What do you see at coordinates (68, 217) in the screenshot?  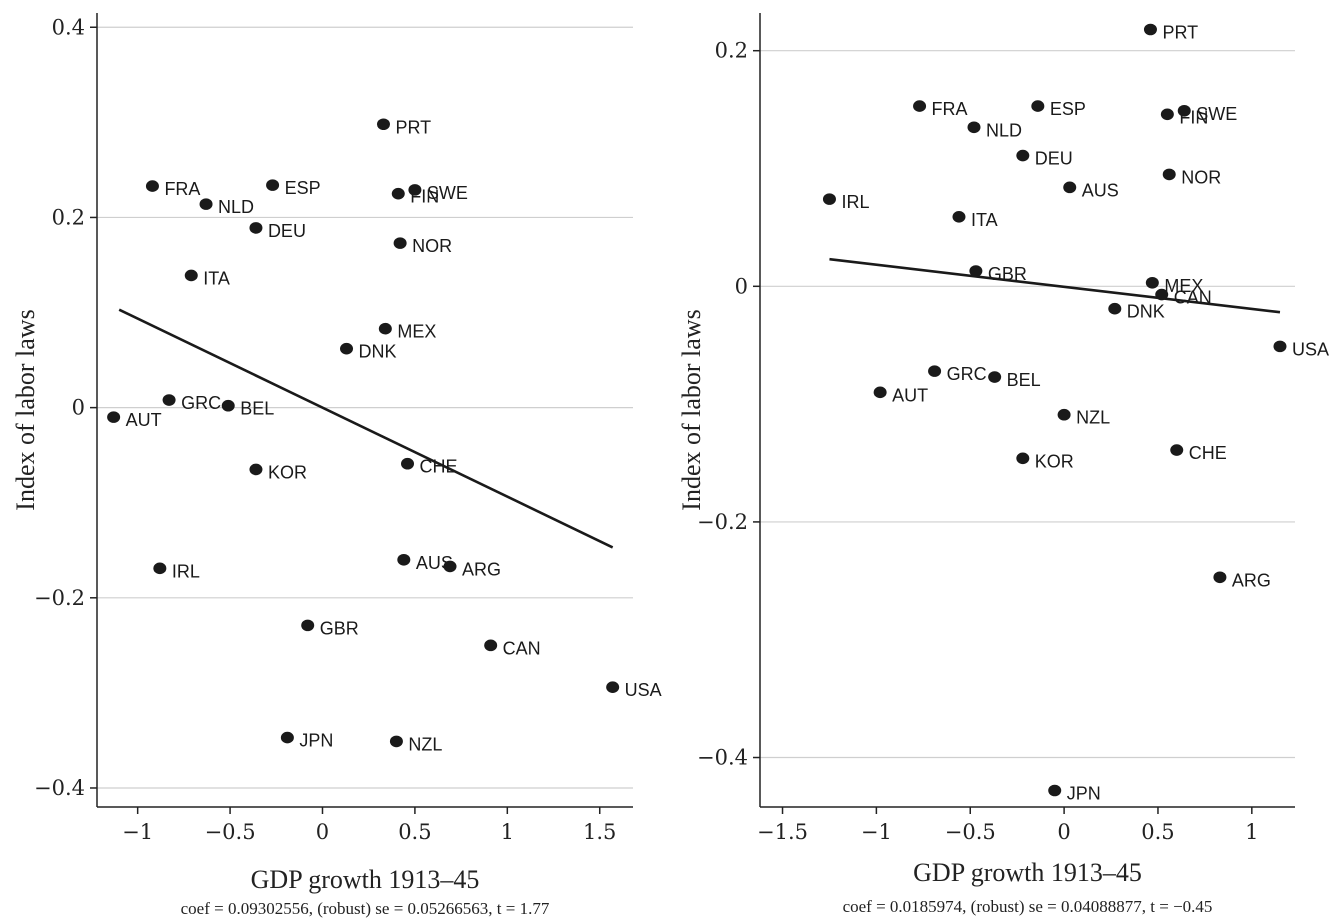 I see `y-tick-label: 0.2` at bounding box center [68, 217].